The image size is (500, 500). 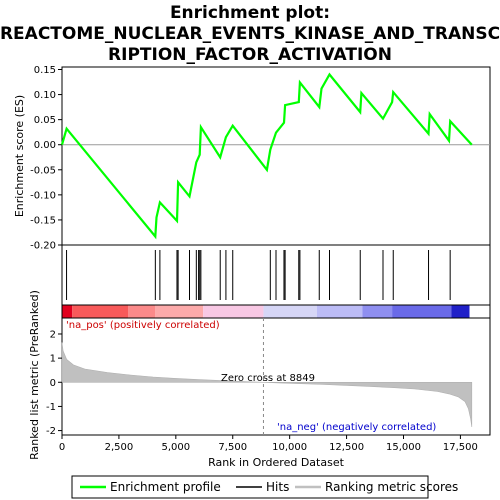 What do you see at coordinates (250, 13) in the screenshot?
I see `chart-title-line-1: Enrichment plot:` at bounding box center [250, 13].